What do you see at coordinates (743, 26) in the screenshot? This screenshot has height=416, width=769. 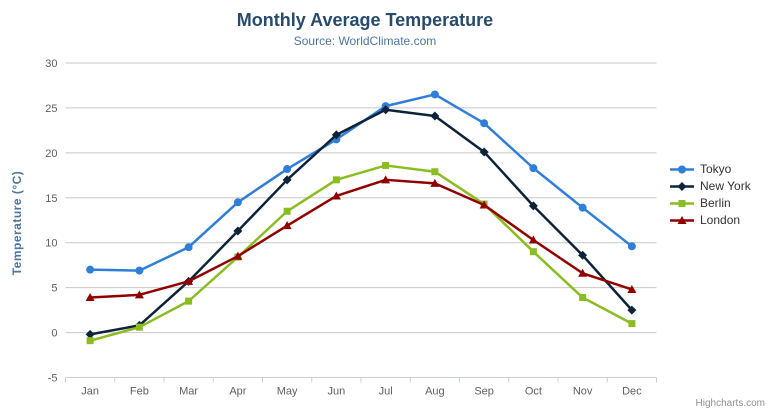 I see `export-menu-button` at bounding box center [743, 26].